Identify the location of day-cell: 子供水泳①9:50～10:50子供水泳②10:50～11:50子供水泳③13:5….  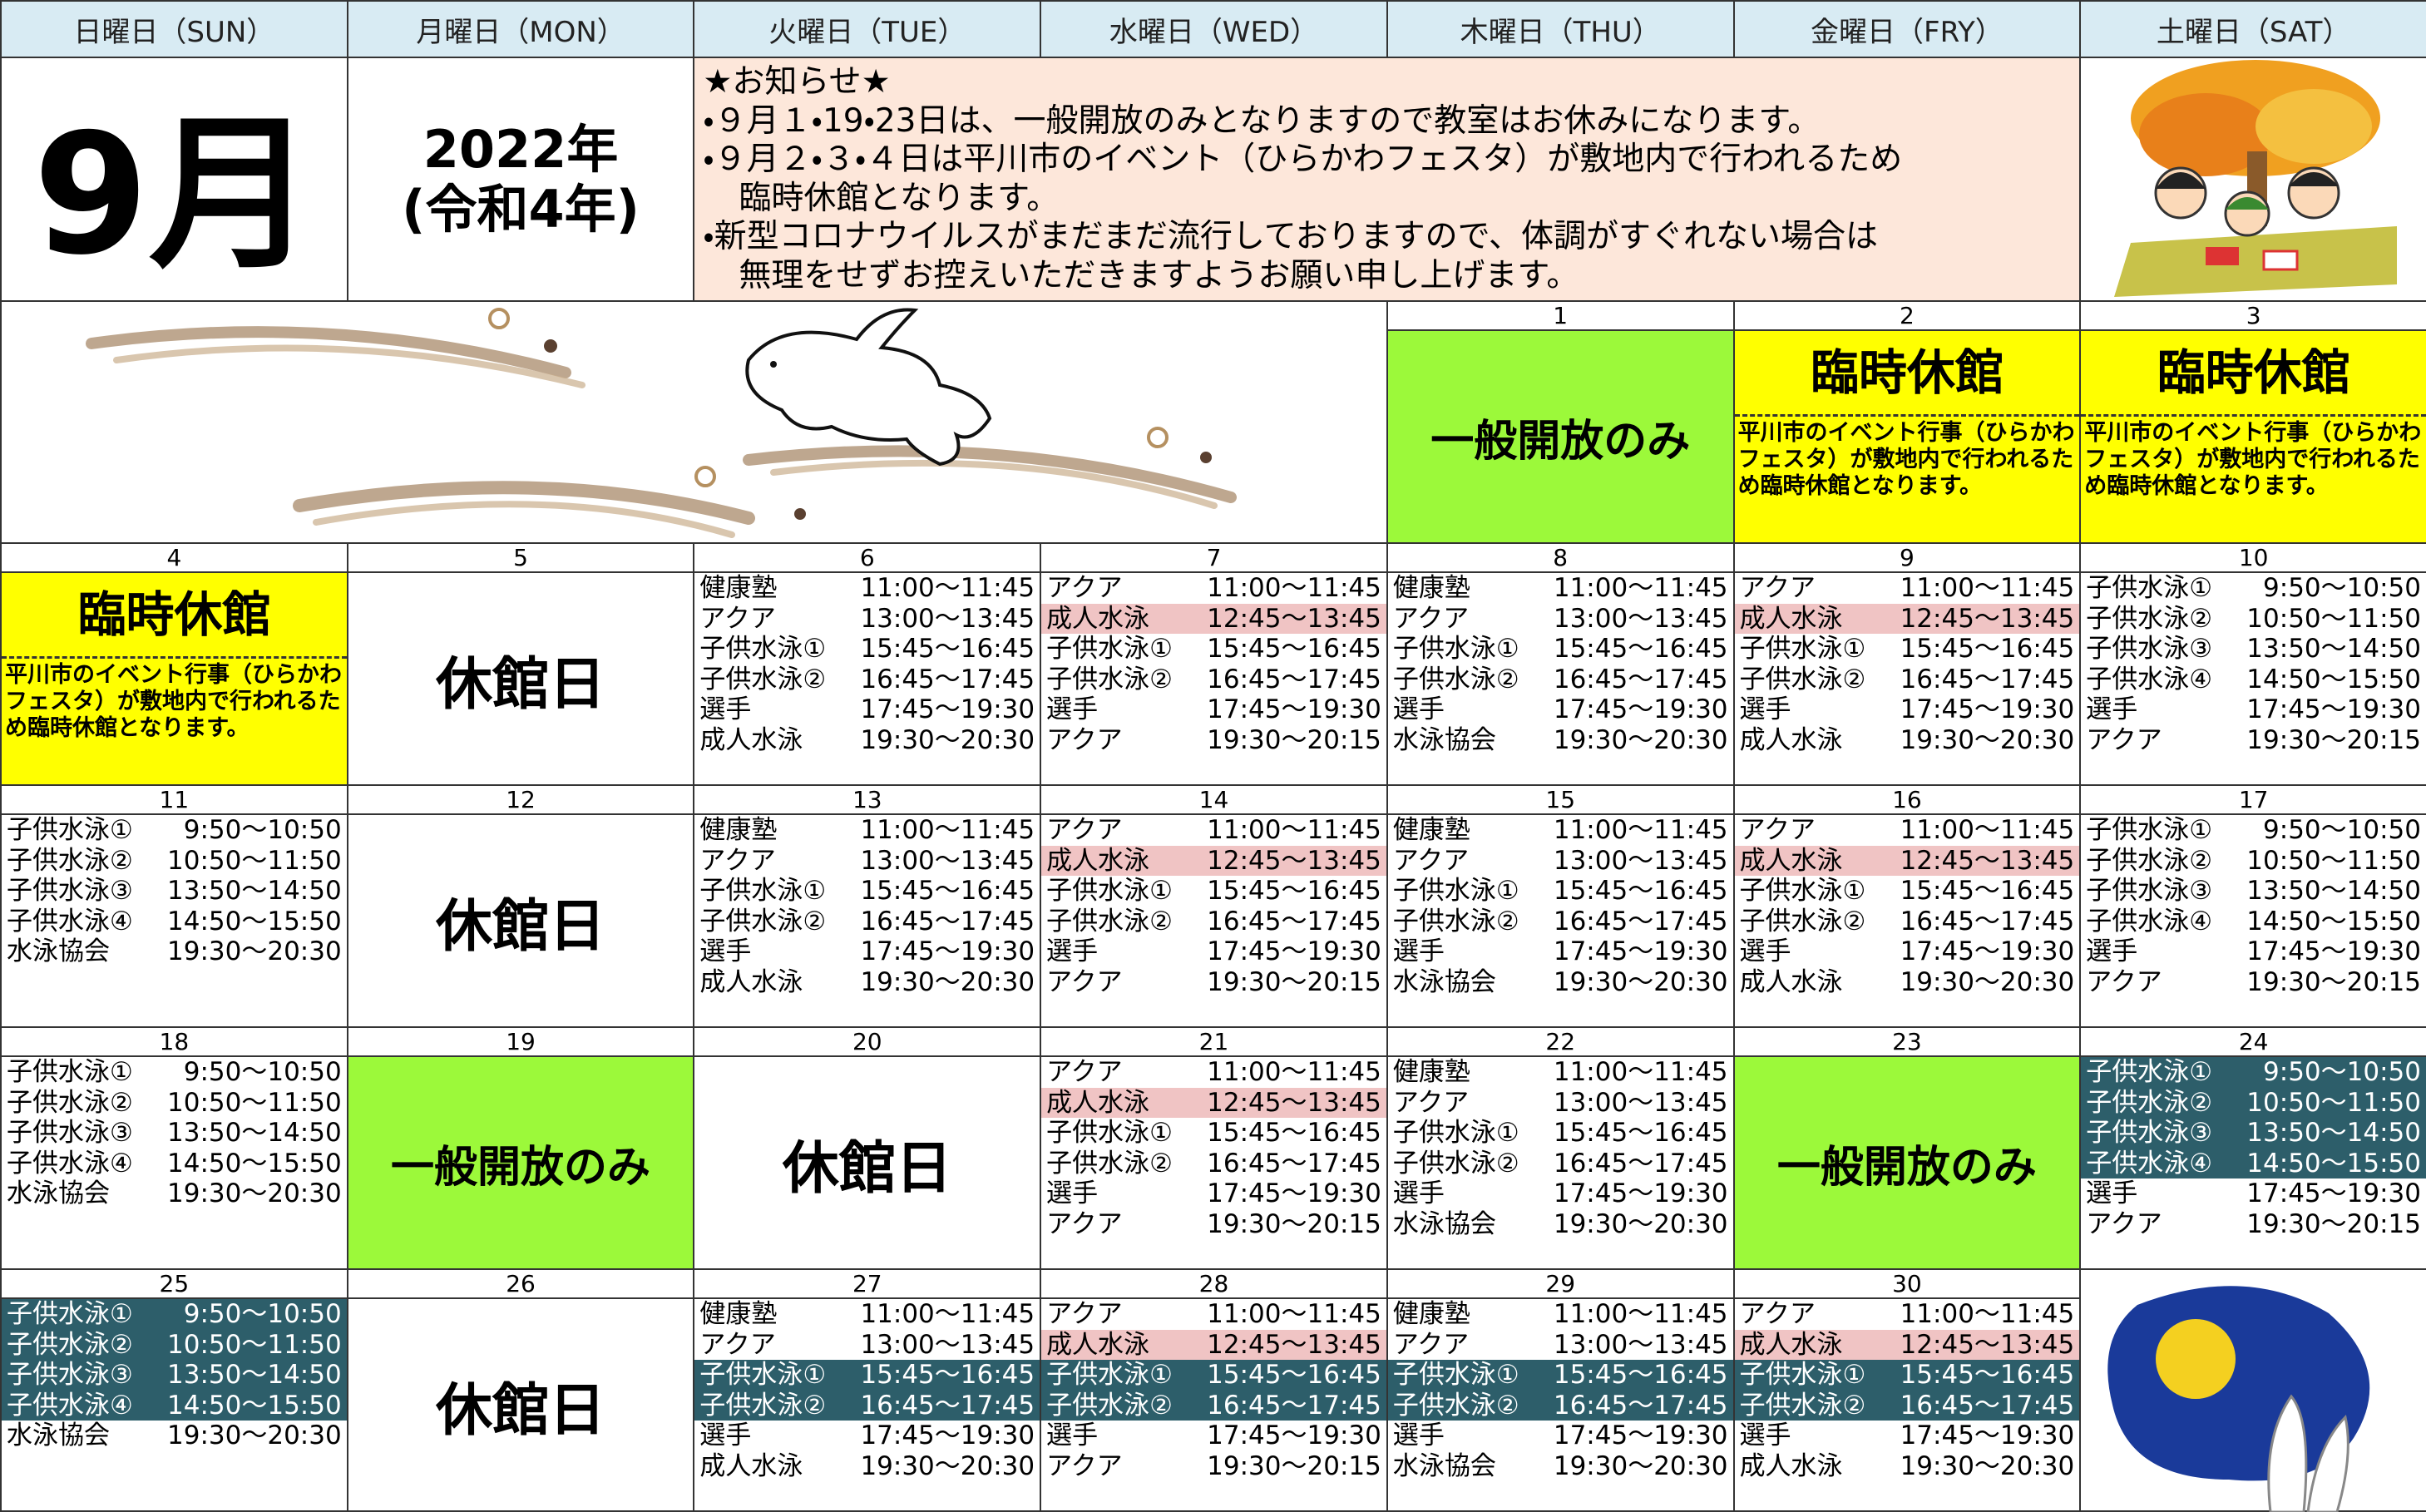
(2252, 1162).